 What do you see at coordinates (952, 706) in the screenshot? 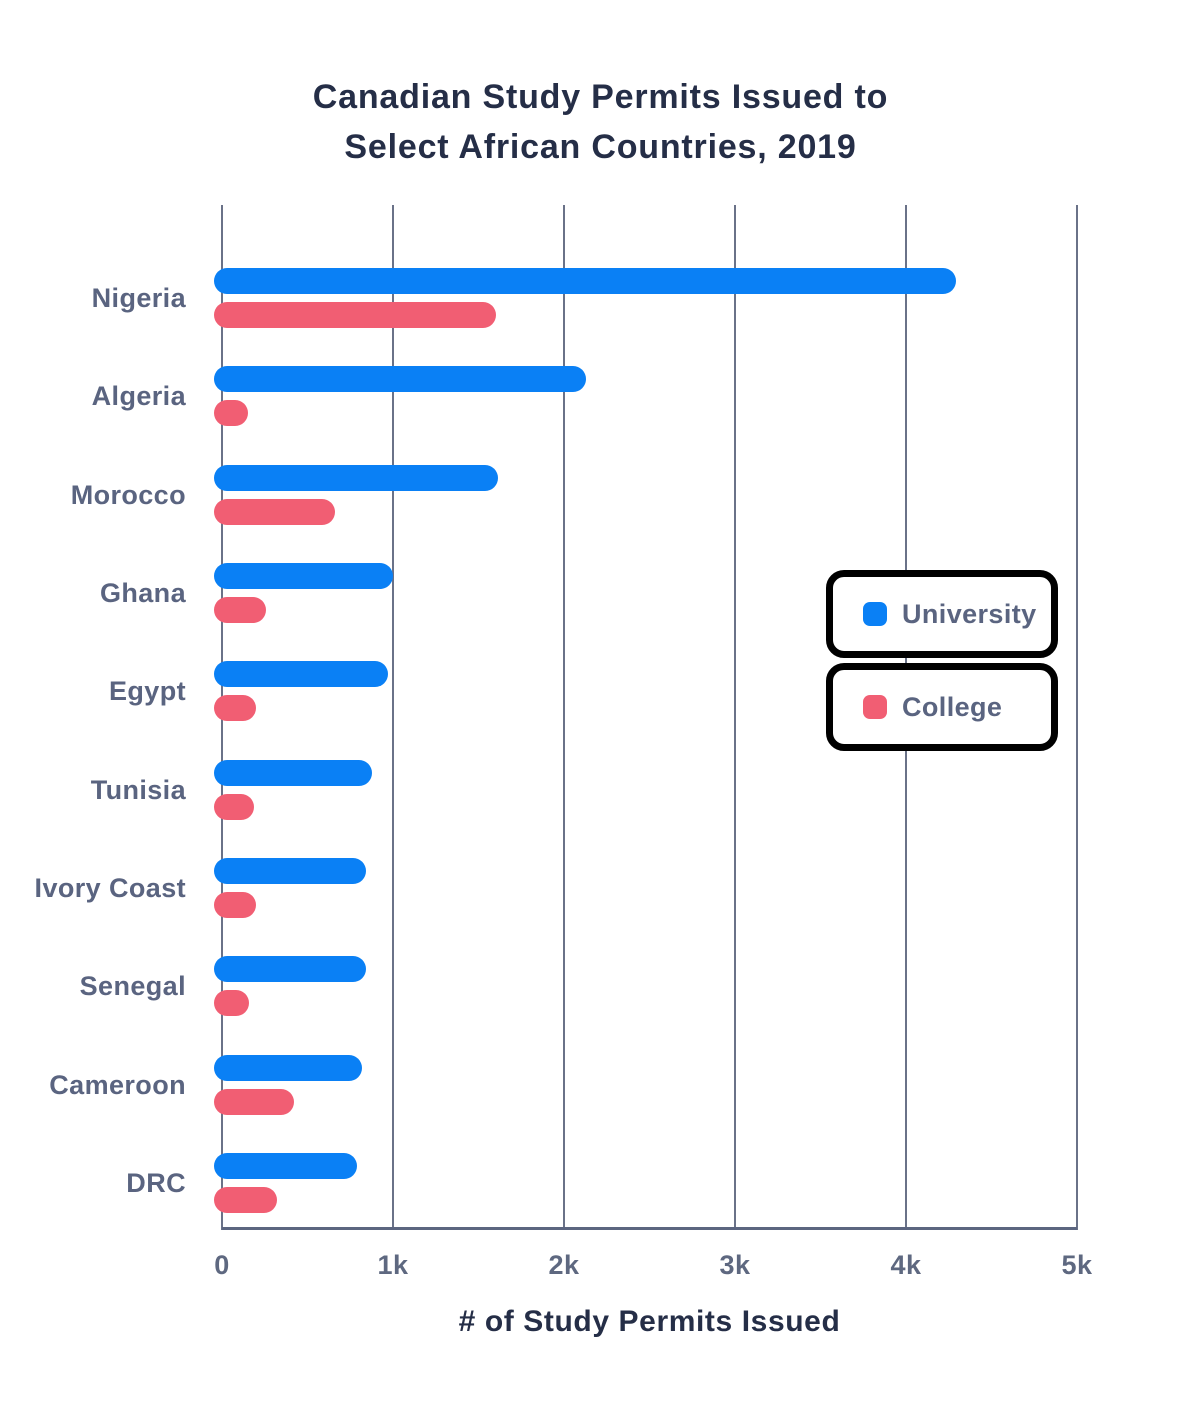
I see `legend-label-college: College` at bounding box center [952, 706].